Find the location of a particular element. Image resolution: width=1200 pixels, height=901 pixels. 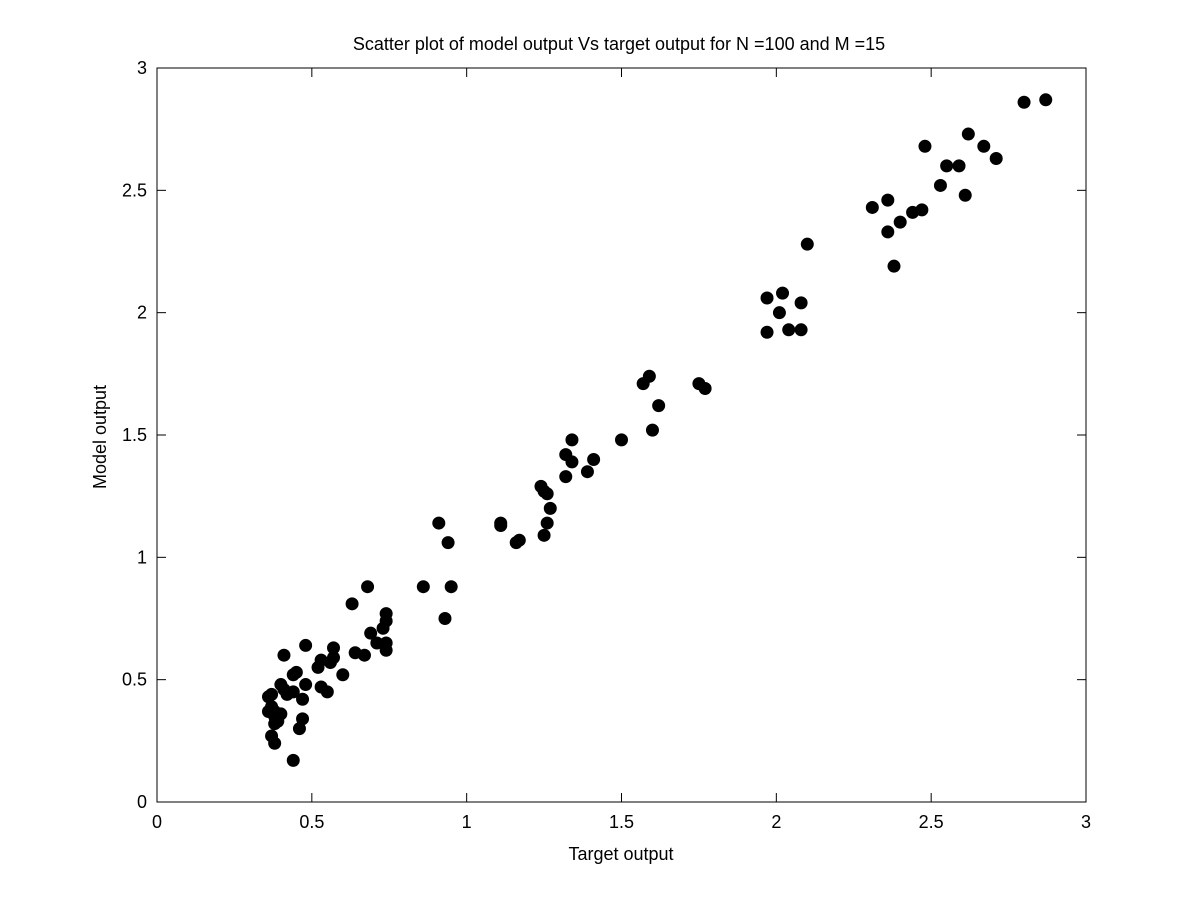

y-axis-label: Model output is located at coordinates (100, 437).